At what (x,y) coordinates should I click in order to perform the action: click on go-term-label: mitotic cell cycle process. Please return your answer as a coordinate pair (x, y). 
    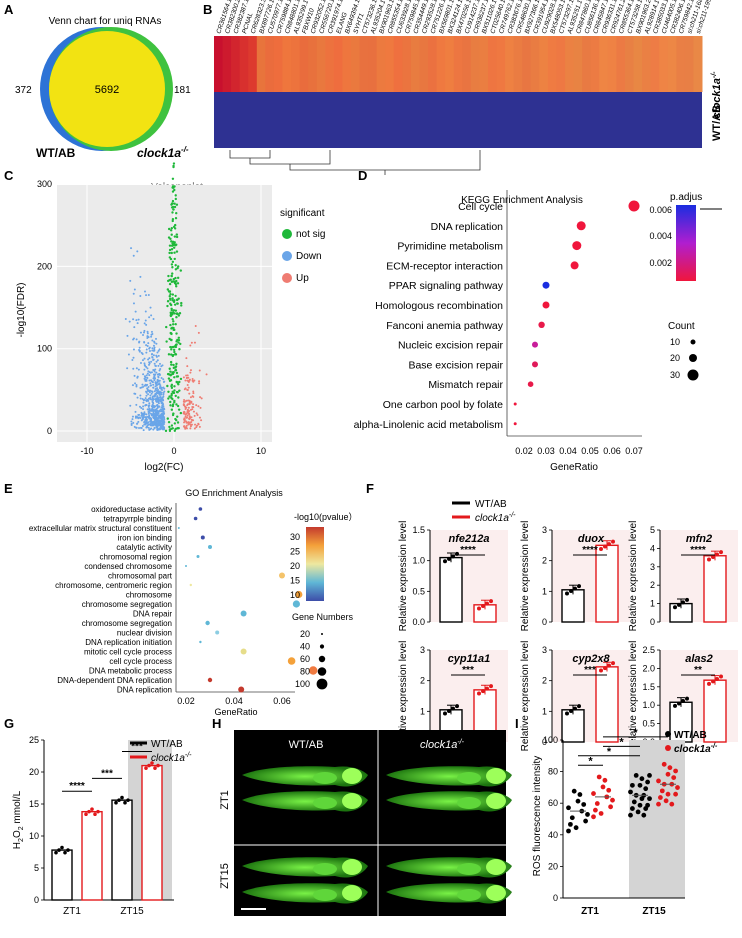
    Looking at the image, I should click on (128, 652).